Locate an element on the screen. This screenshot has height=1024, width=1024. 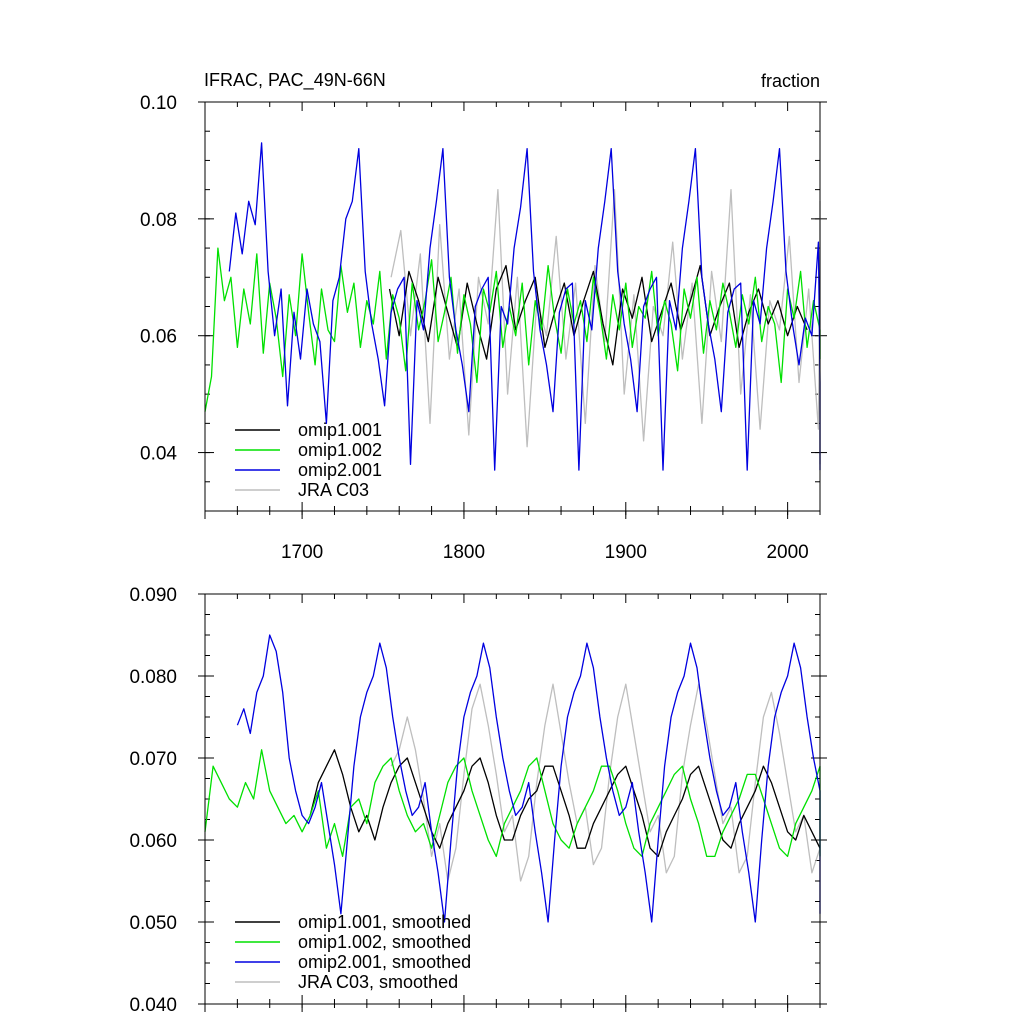
y-tick-label: 0.040 is located at coordinates (153, 1005).